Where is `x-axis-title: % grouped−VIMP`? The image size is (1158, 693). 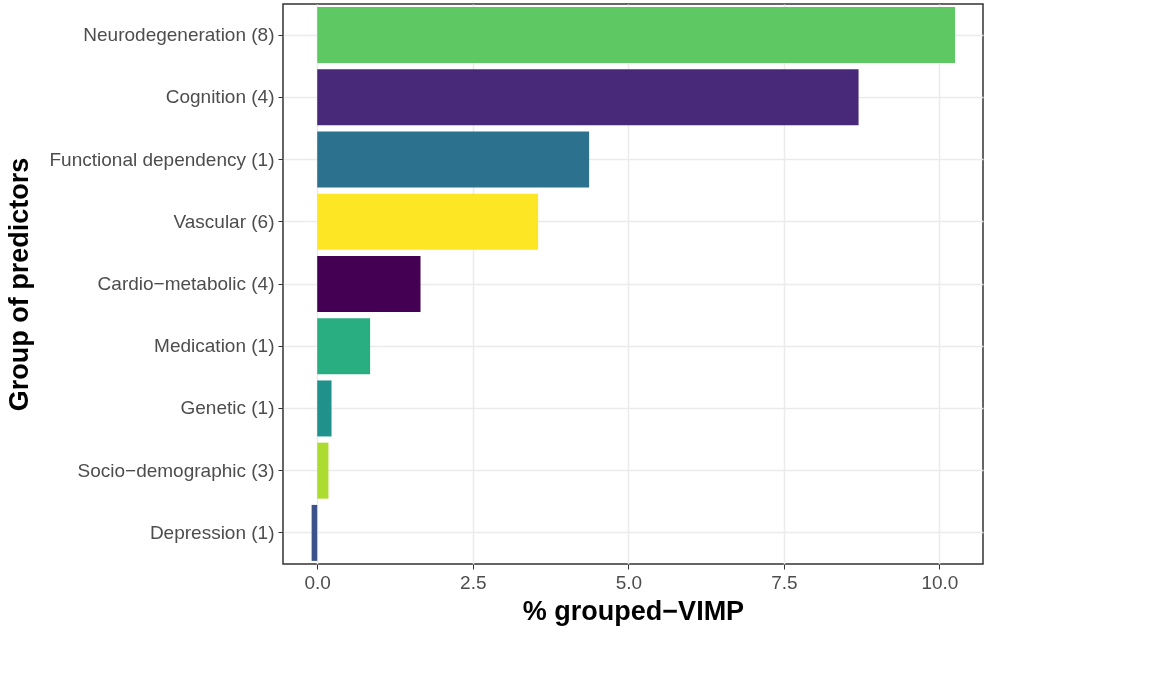
x-axis-title: % grouped−VIMP is located at coordinates (633, 610).